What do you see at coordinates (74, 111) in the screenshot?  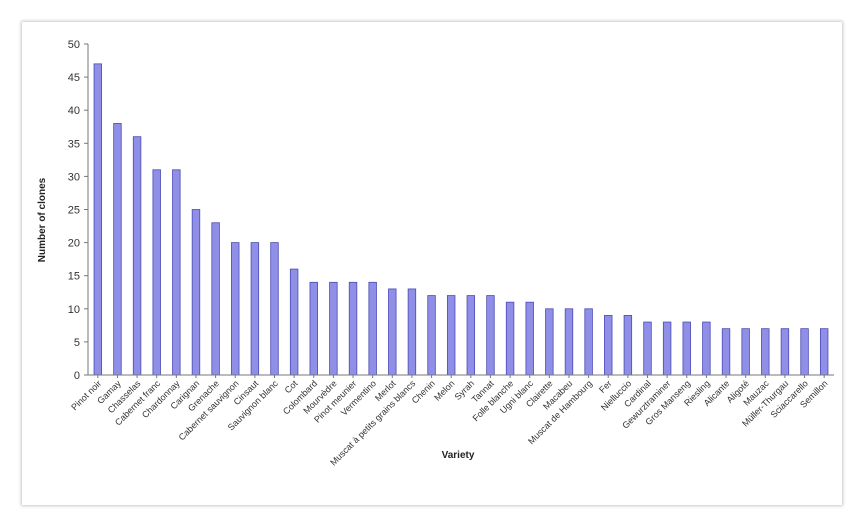 I see `y-tick-label: 40` at bounding box center [74, 111].